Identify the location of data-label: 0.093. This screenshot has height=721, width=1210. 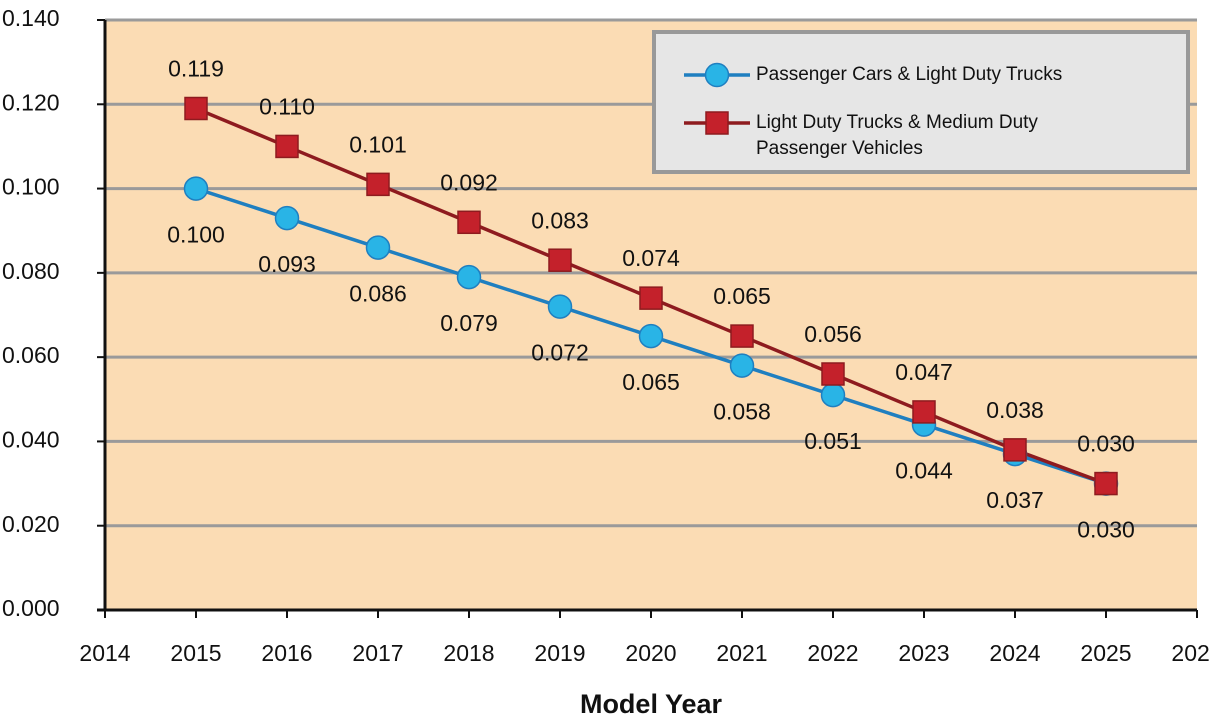
(287, 264).